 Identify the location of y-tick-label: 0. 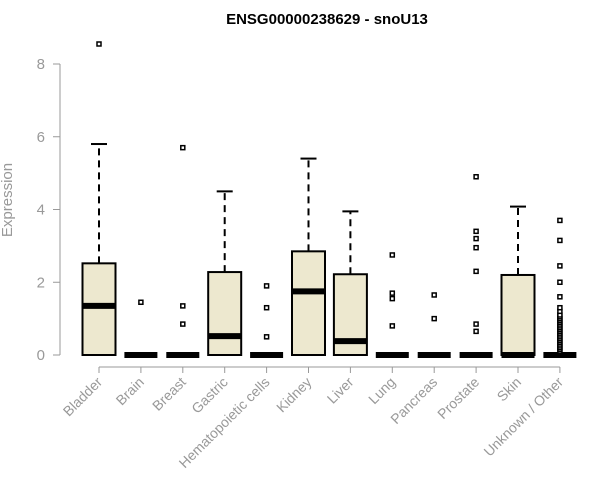
(41, 355).